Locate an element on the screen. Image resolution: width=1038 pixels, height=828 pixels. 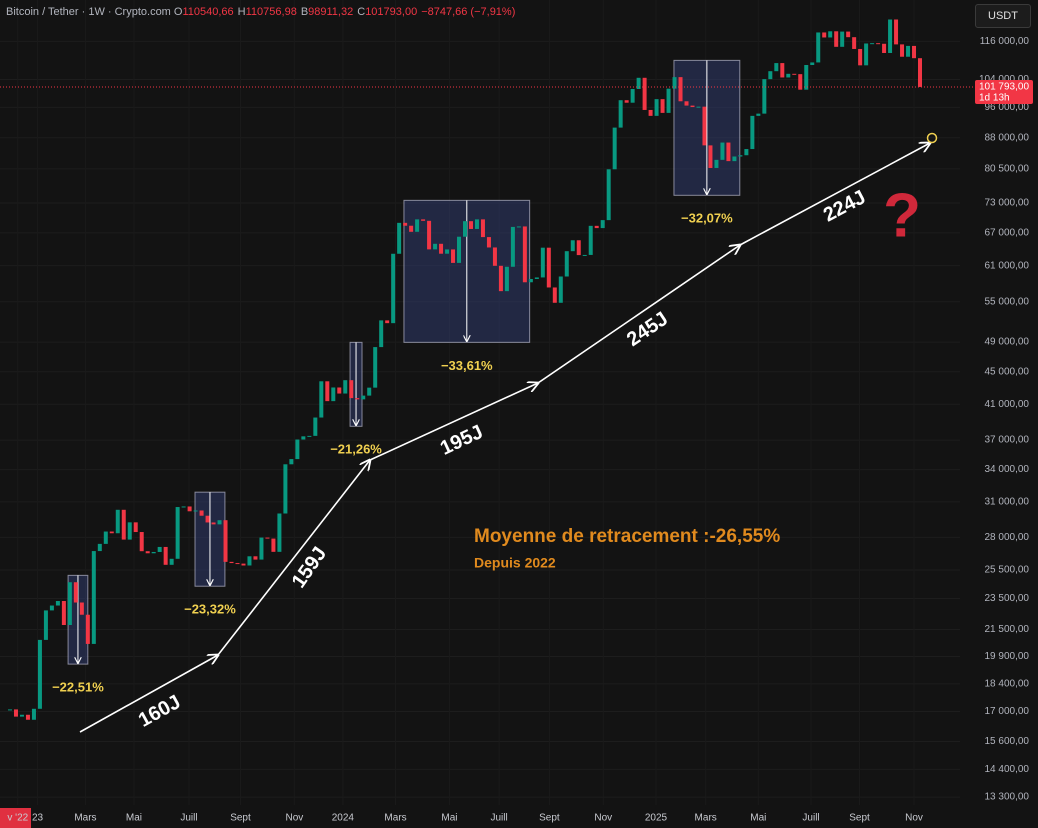
retracement-label: −23,32% is located at coordinates (210, 609).